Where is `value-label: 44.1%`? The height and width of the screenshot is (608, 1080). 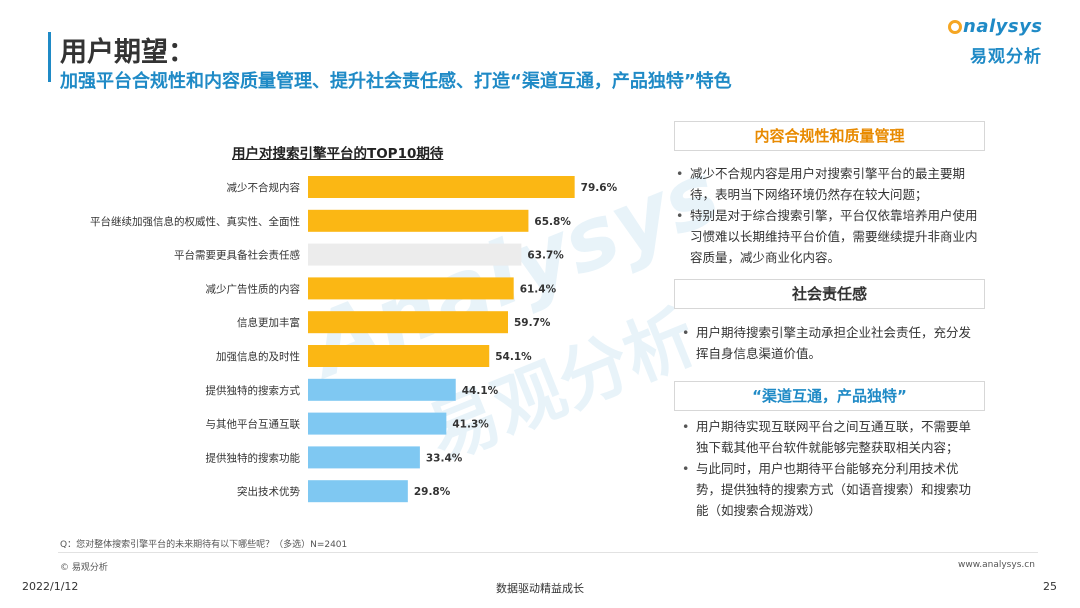
value-label: 44.1% is located at coordinates (480, 391).